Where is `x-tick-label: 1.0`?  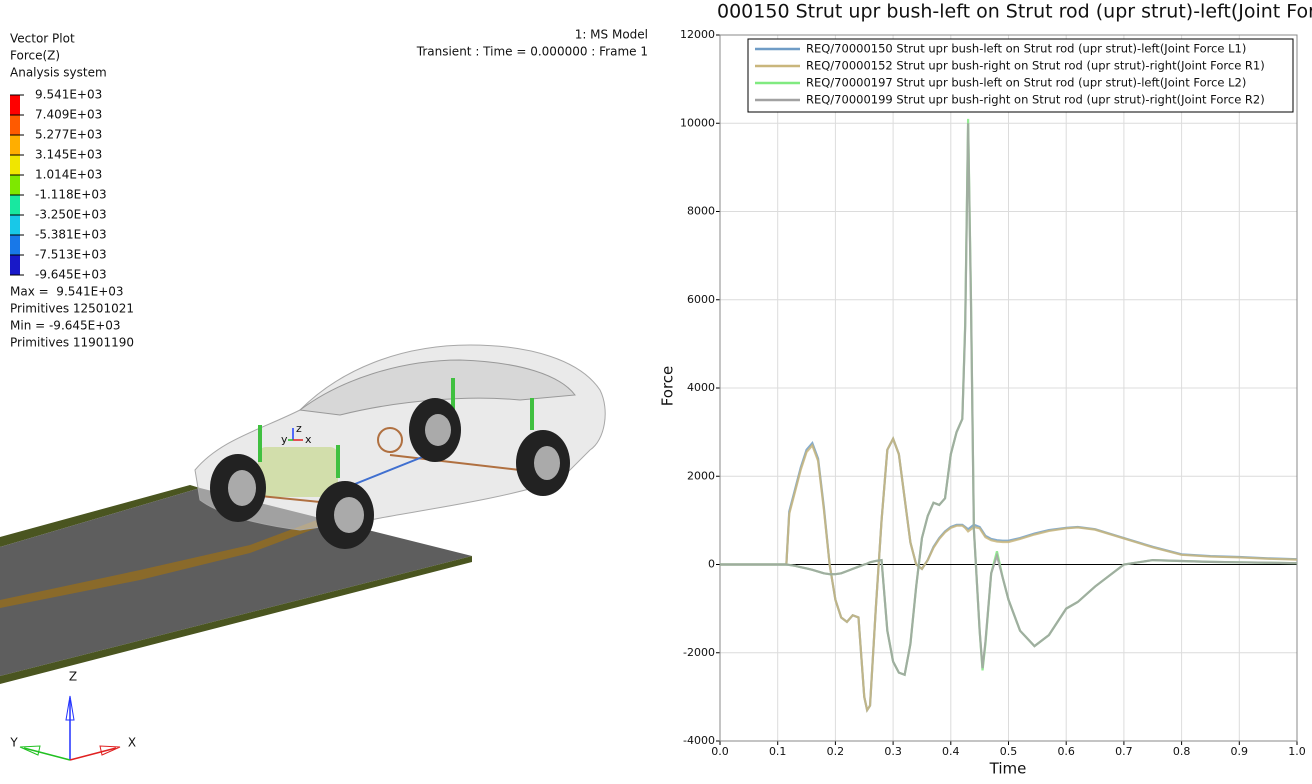
x-tick-label: 1.0 is located at coordinates (1297, 751).